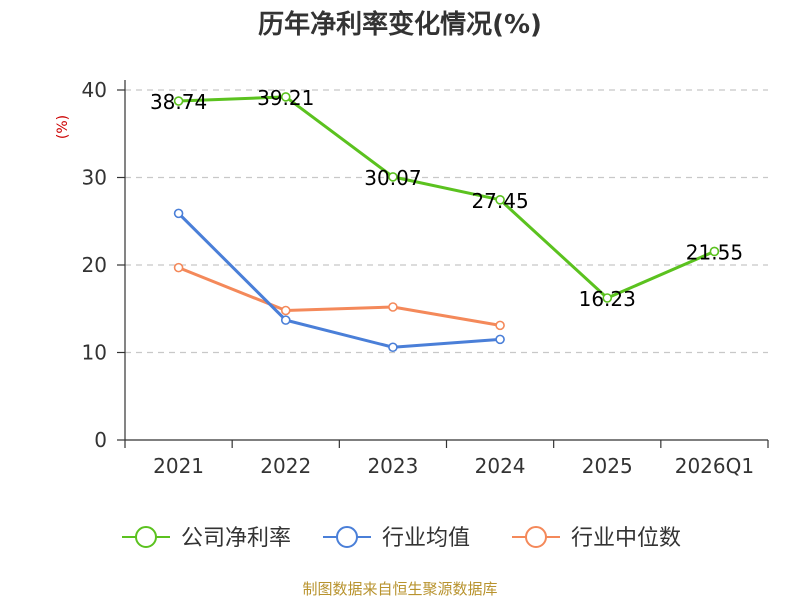 This screenshot has height=600, width=800. Describe the element at coordinates (100, 440) in the screenshot. I see `y-tick-label: 0` at that location.